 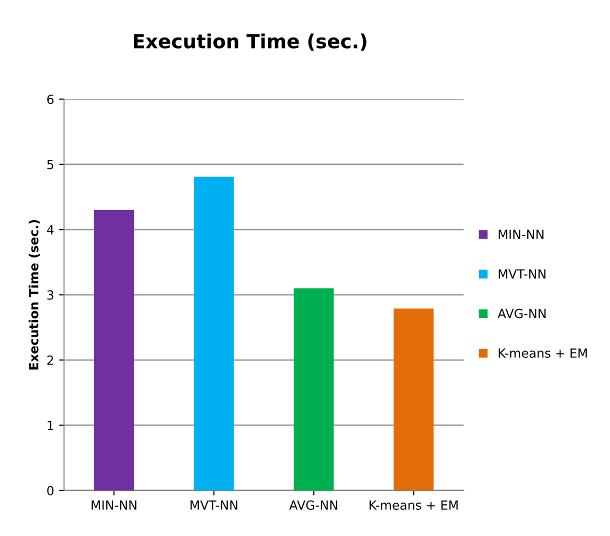 I want to click on legend-label: MIN-NN, so click(x=521, y=234).